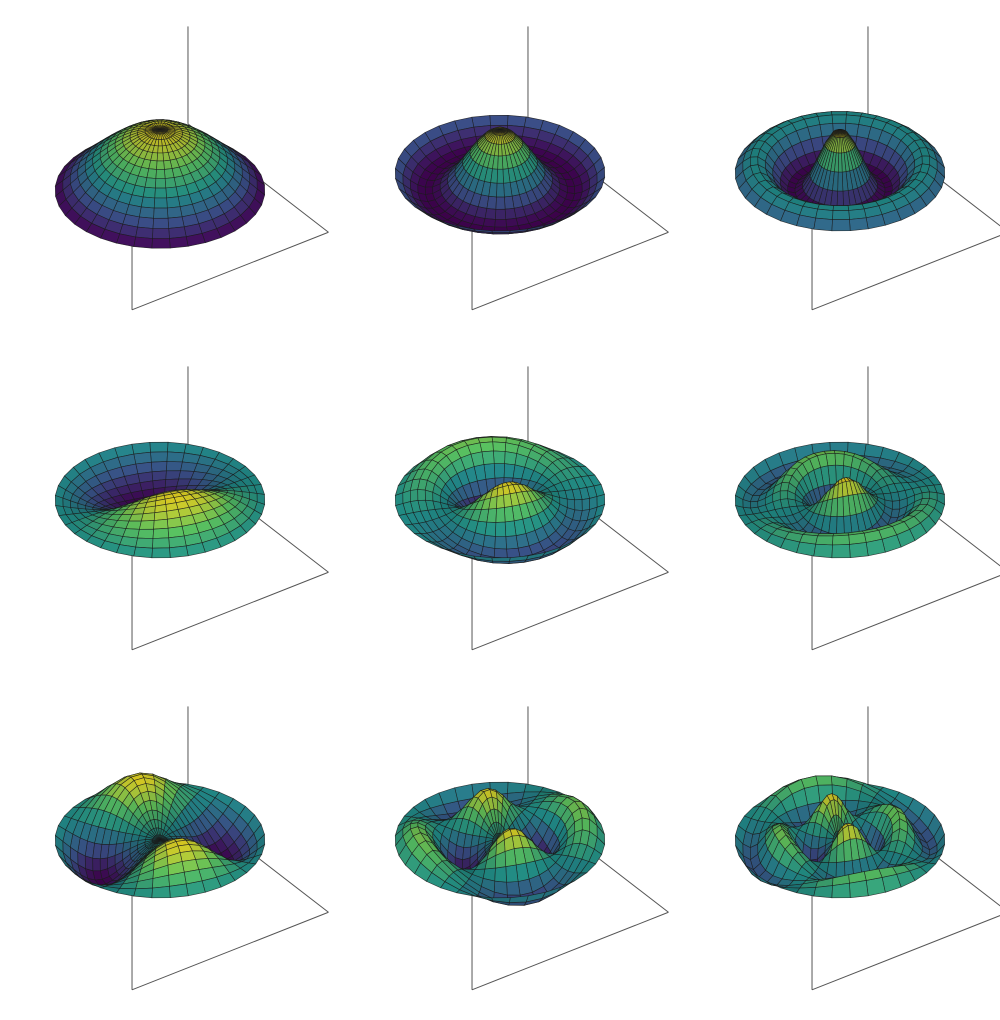  I want to click on surface-panel-r2c2, so click(500, 510).